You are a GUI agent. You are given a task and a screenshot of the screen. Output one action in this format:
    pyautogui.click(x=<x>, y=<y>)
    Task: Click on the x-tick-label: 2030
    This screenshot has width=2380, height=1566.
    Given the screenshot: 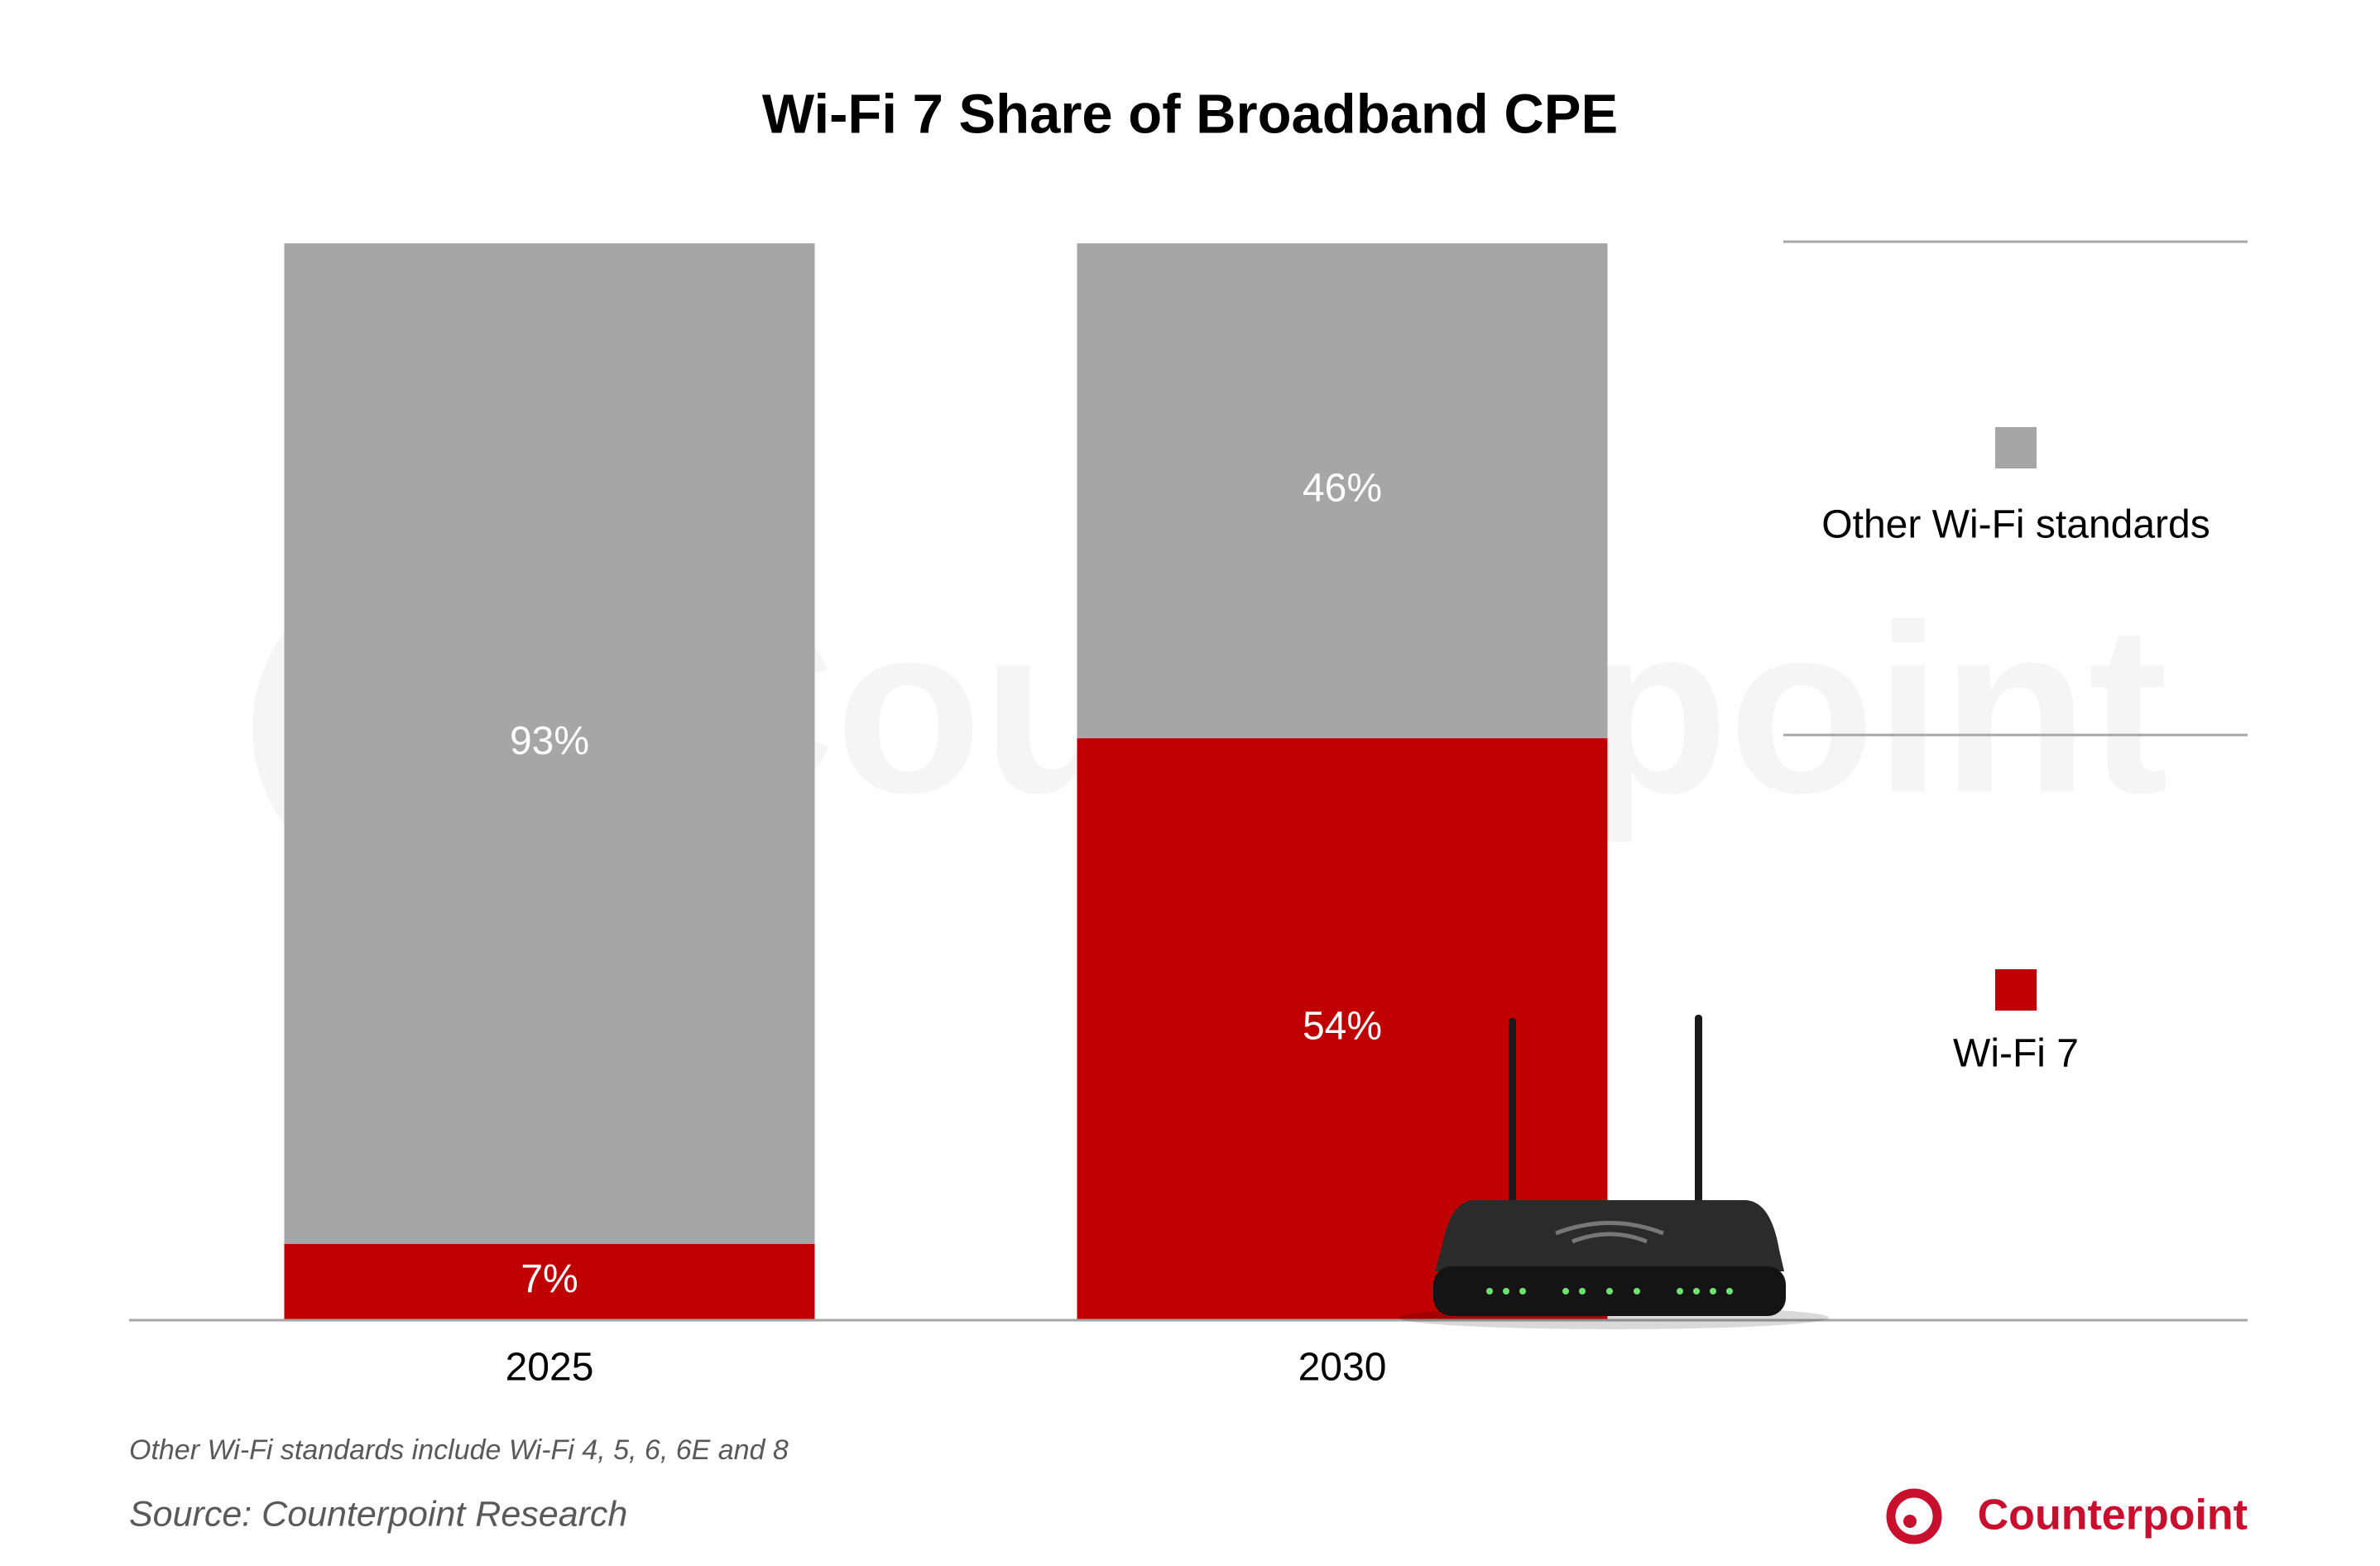 What is the action you would take?
    pyautogui.click(x=1342, y=1368)
    